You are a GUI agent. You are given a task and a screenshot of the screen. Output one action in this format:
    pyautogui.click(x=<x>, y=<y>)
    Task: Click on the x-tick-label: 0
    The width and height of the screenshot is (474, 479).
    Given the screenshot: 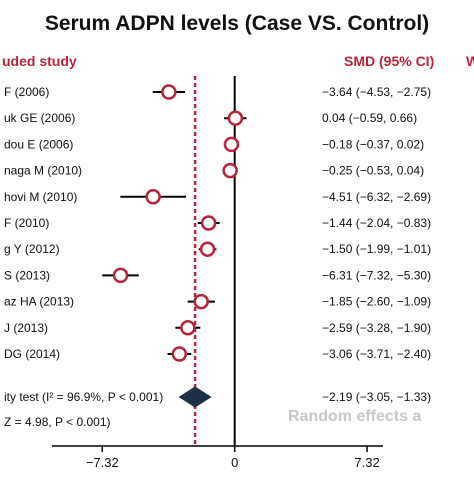 What is the action you would take?
    pyautogui.click(x=234, y=462)
    